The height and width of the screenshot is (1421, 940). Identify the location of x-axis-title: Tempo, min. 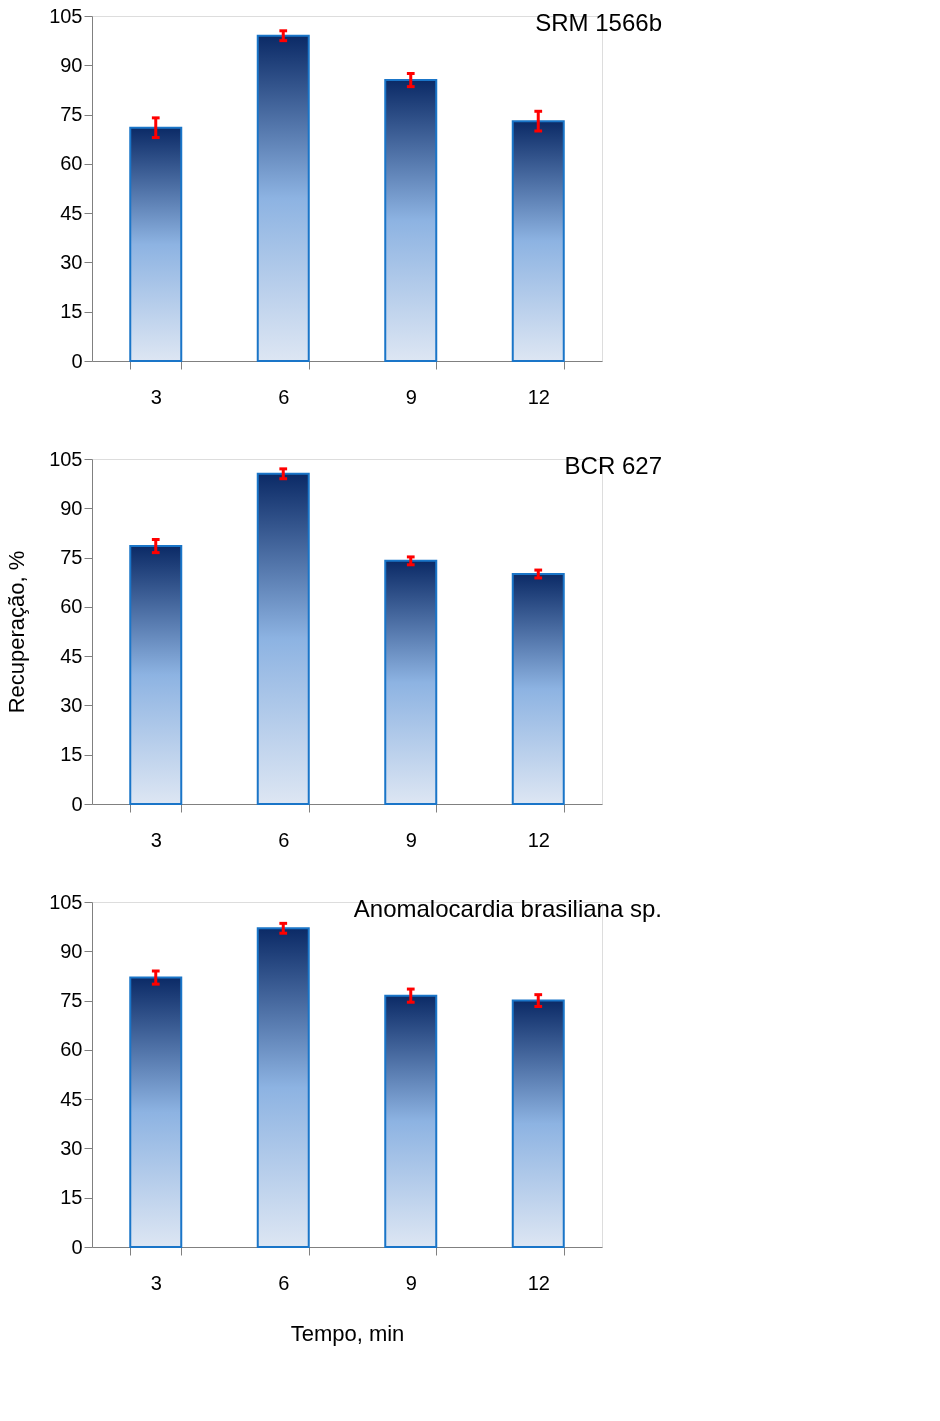
(347, 1333).